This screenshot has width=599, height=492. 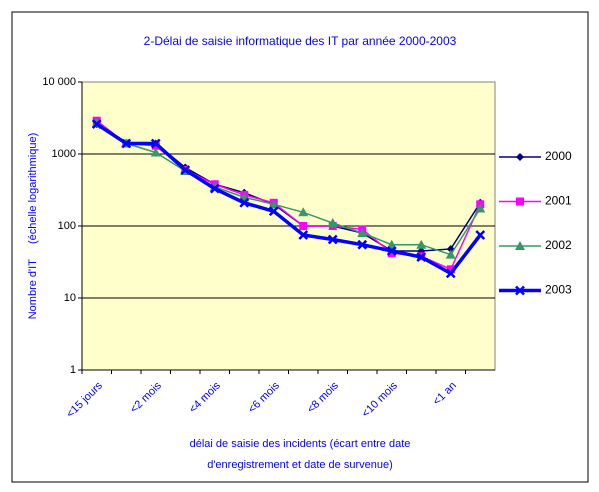 What do you see at coordinates (558, 245) in the screenshot?
I see `legend-label: 2002` at bounding box center [558, 245].